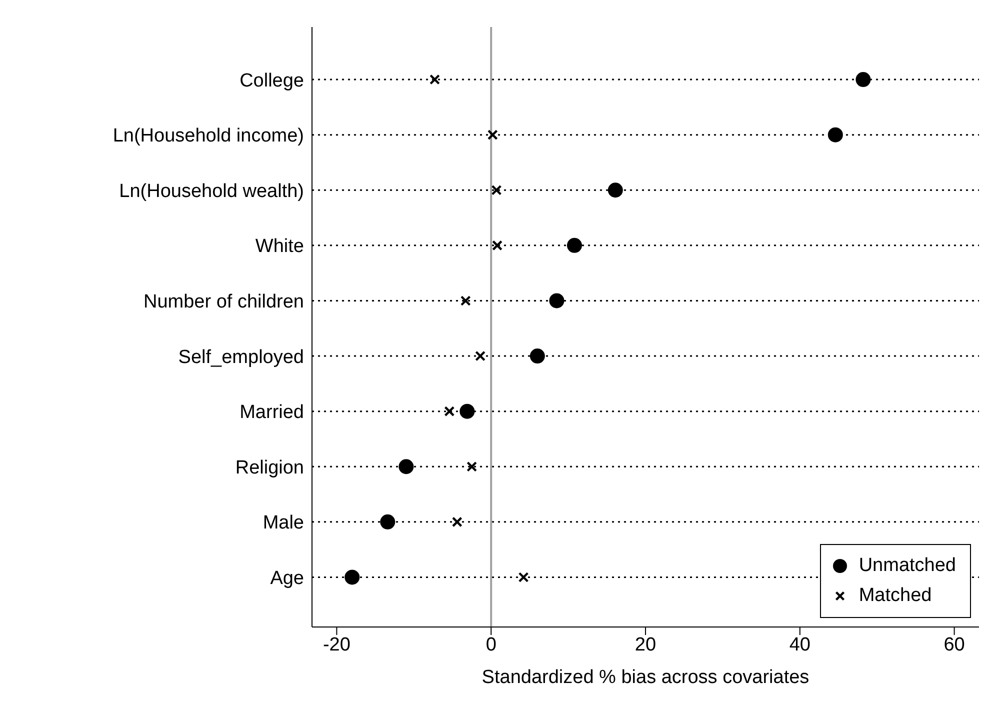 This screenshot has height=726, width=995. Describe the element at coordinates (283, 523) in the screenshot. I see `y-tick-label: Male` at that location.